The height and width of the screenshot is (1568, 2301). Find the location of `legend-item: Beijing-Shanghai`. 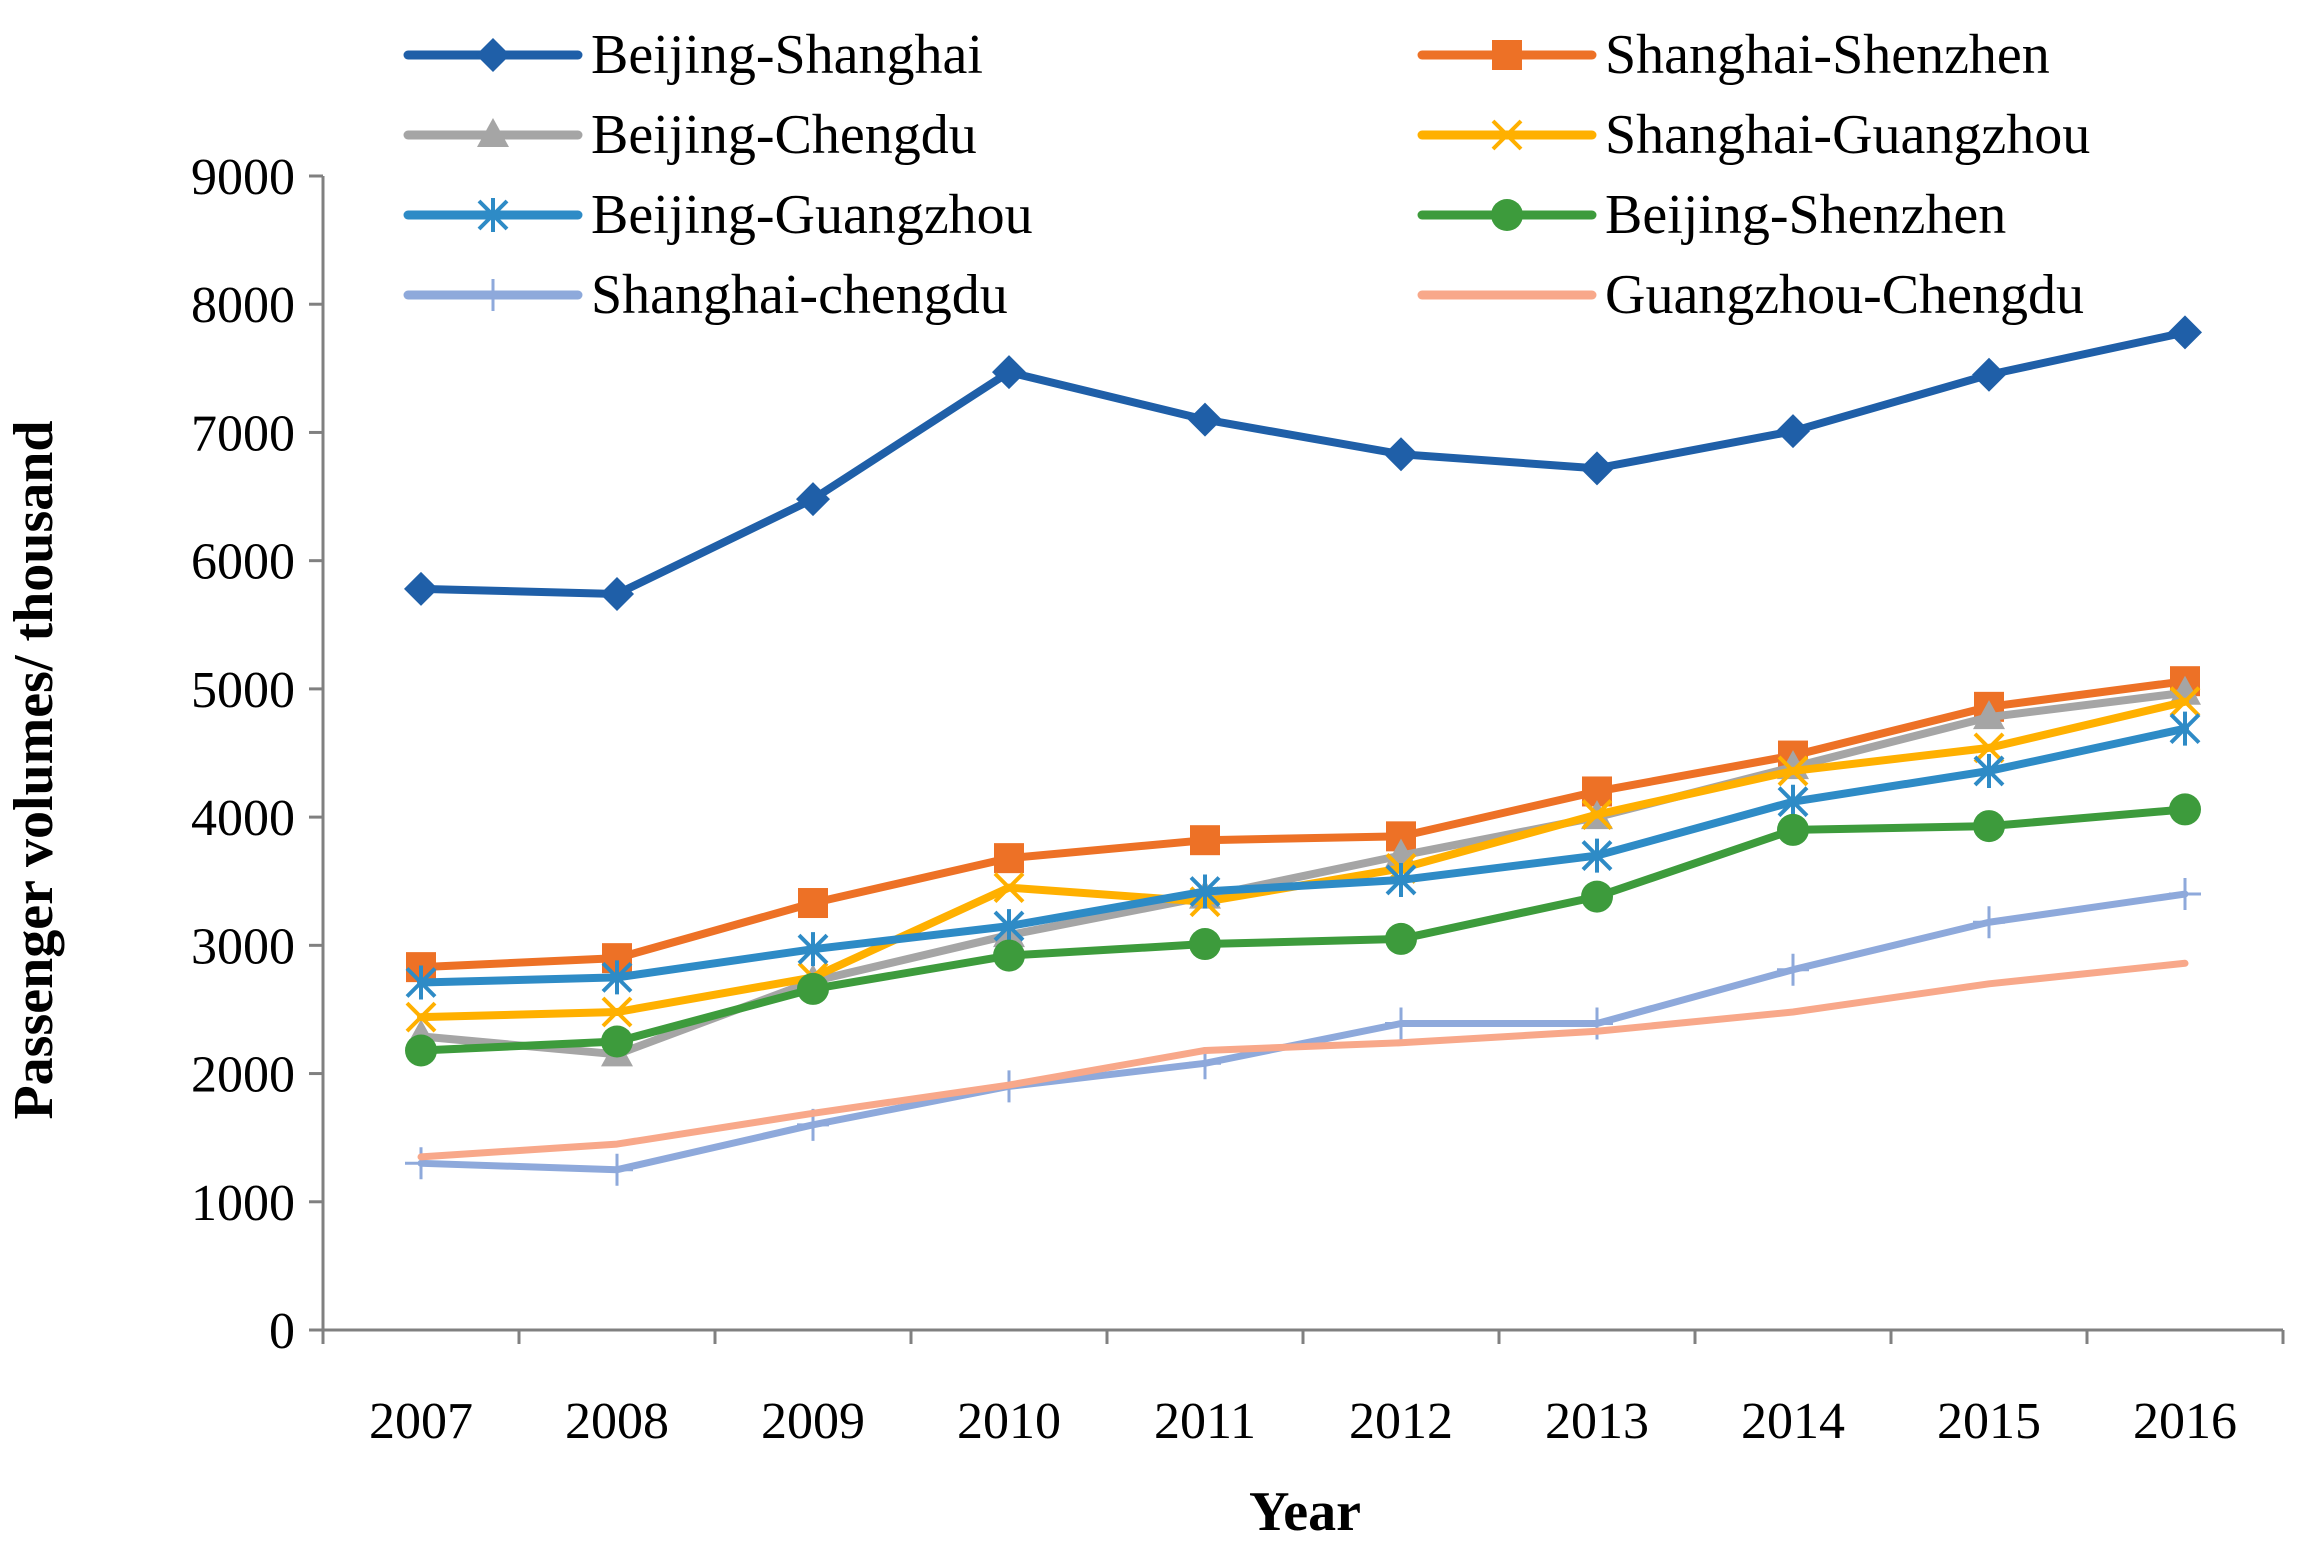

legend-item: Beijing-Shanghai is located at coordinates (693, 55).